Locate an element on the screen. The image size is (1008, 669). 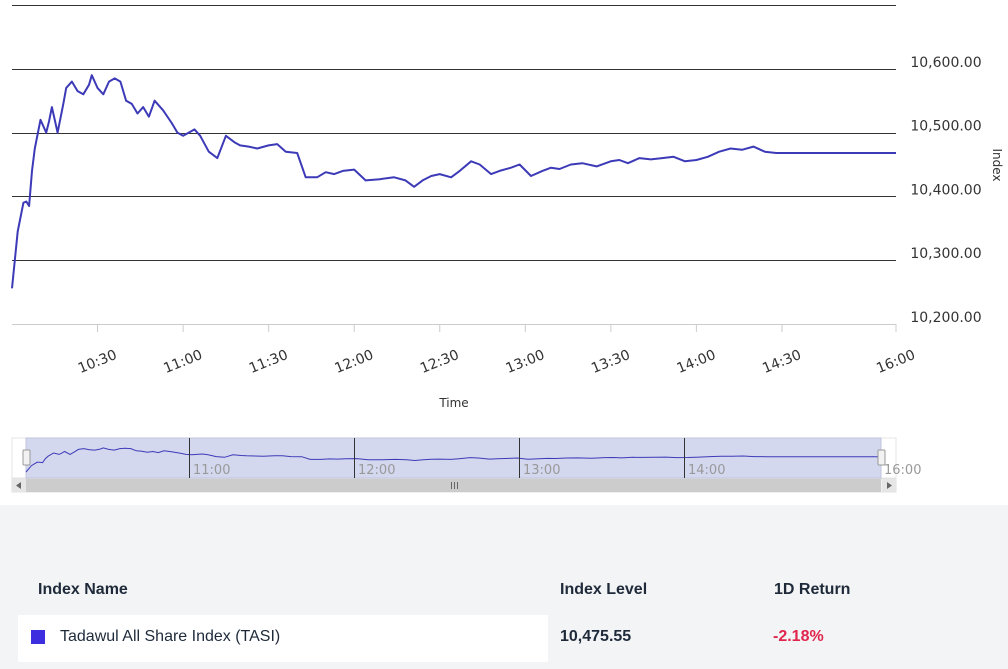
header-index-name: Index Name is located at coordinates (83, 589).